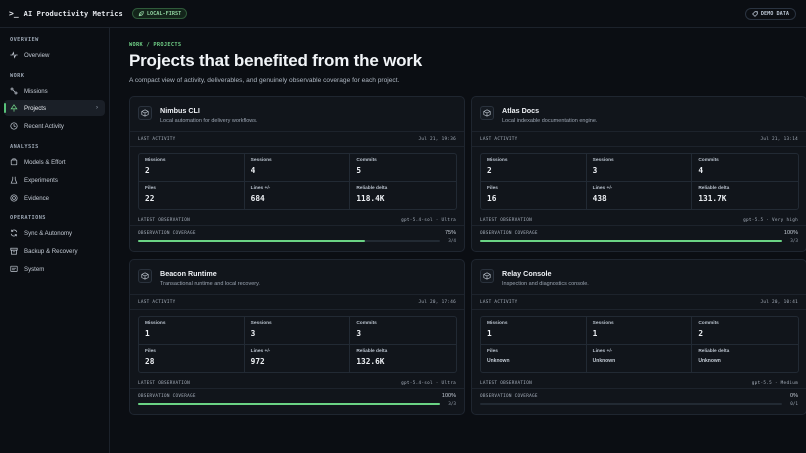  What do you see at coordinates (521, 110) in the screenshot?
I see `project-name: Atlas Docs` at bounding box center [521, 110].